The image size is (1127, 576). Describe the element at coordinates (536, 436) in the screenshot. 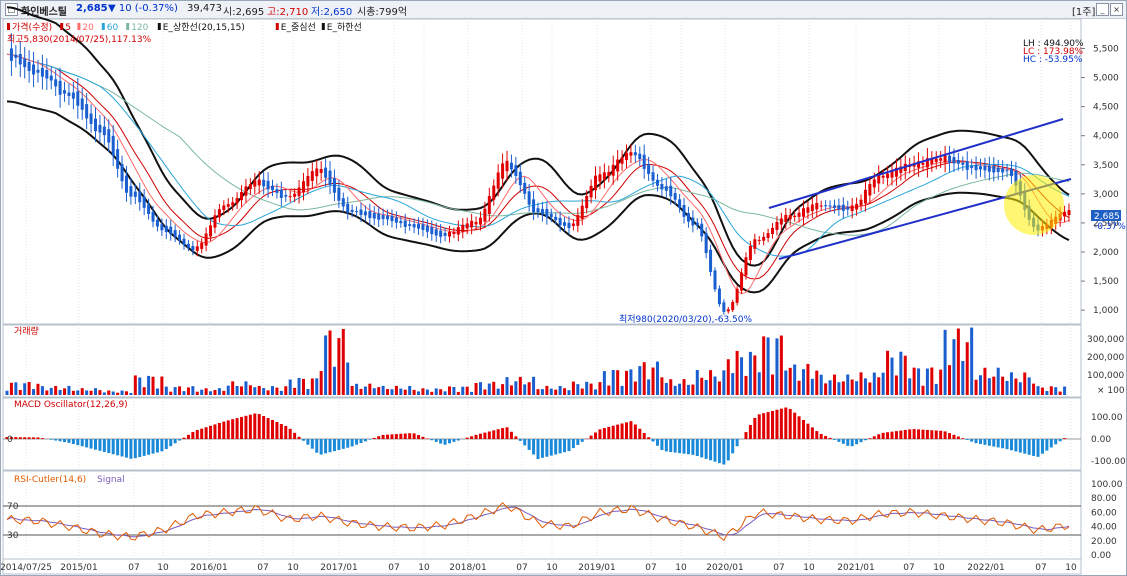

I see `macd-bars` at that location.